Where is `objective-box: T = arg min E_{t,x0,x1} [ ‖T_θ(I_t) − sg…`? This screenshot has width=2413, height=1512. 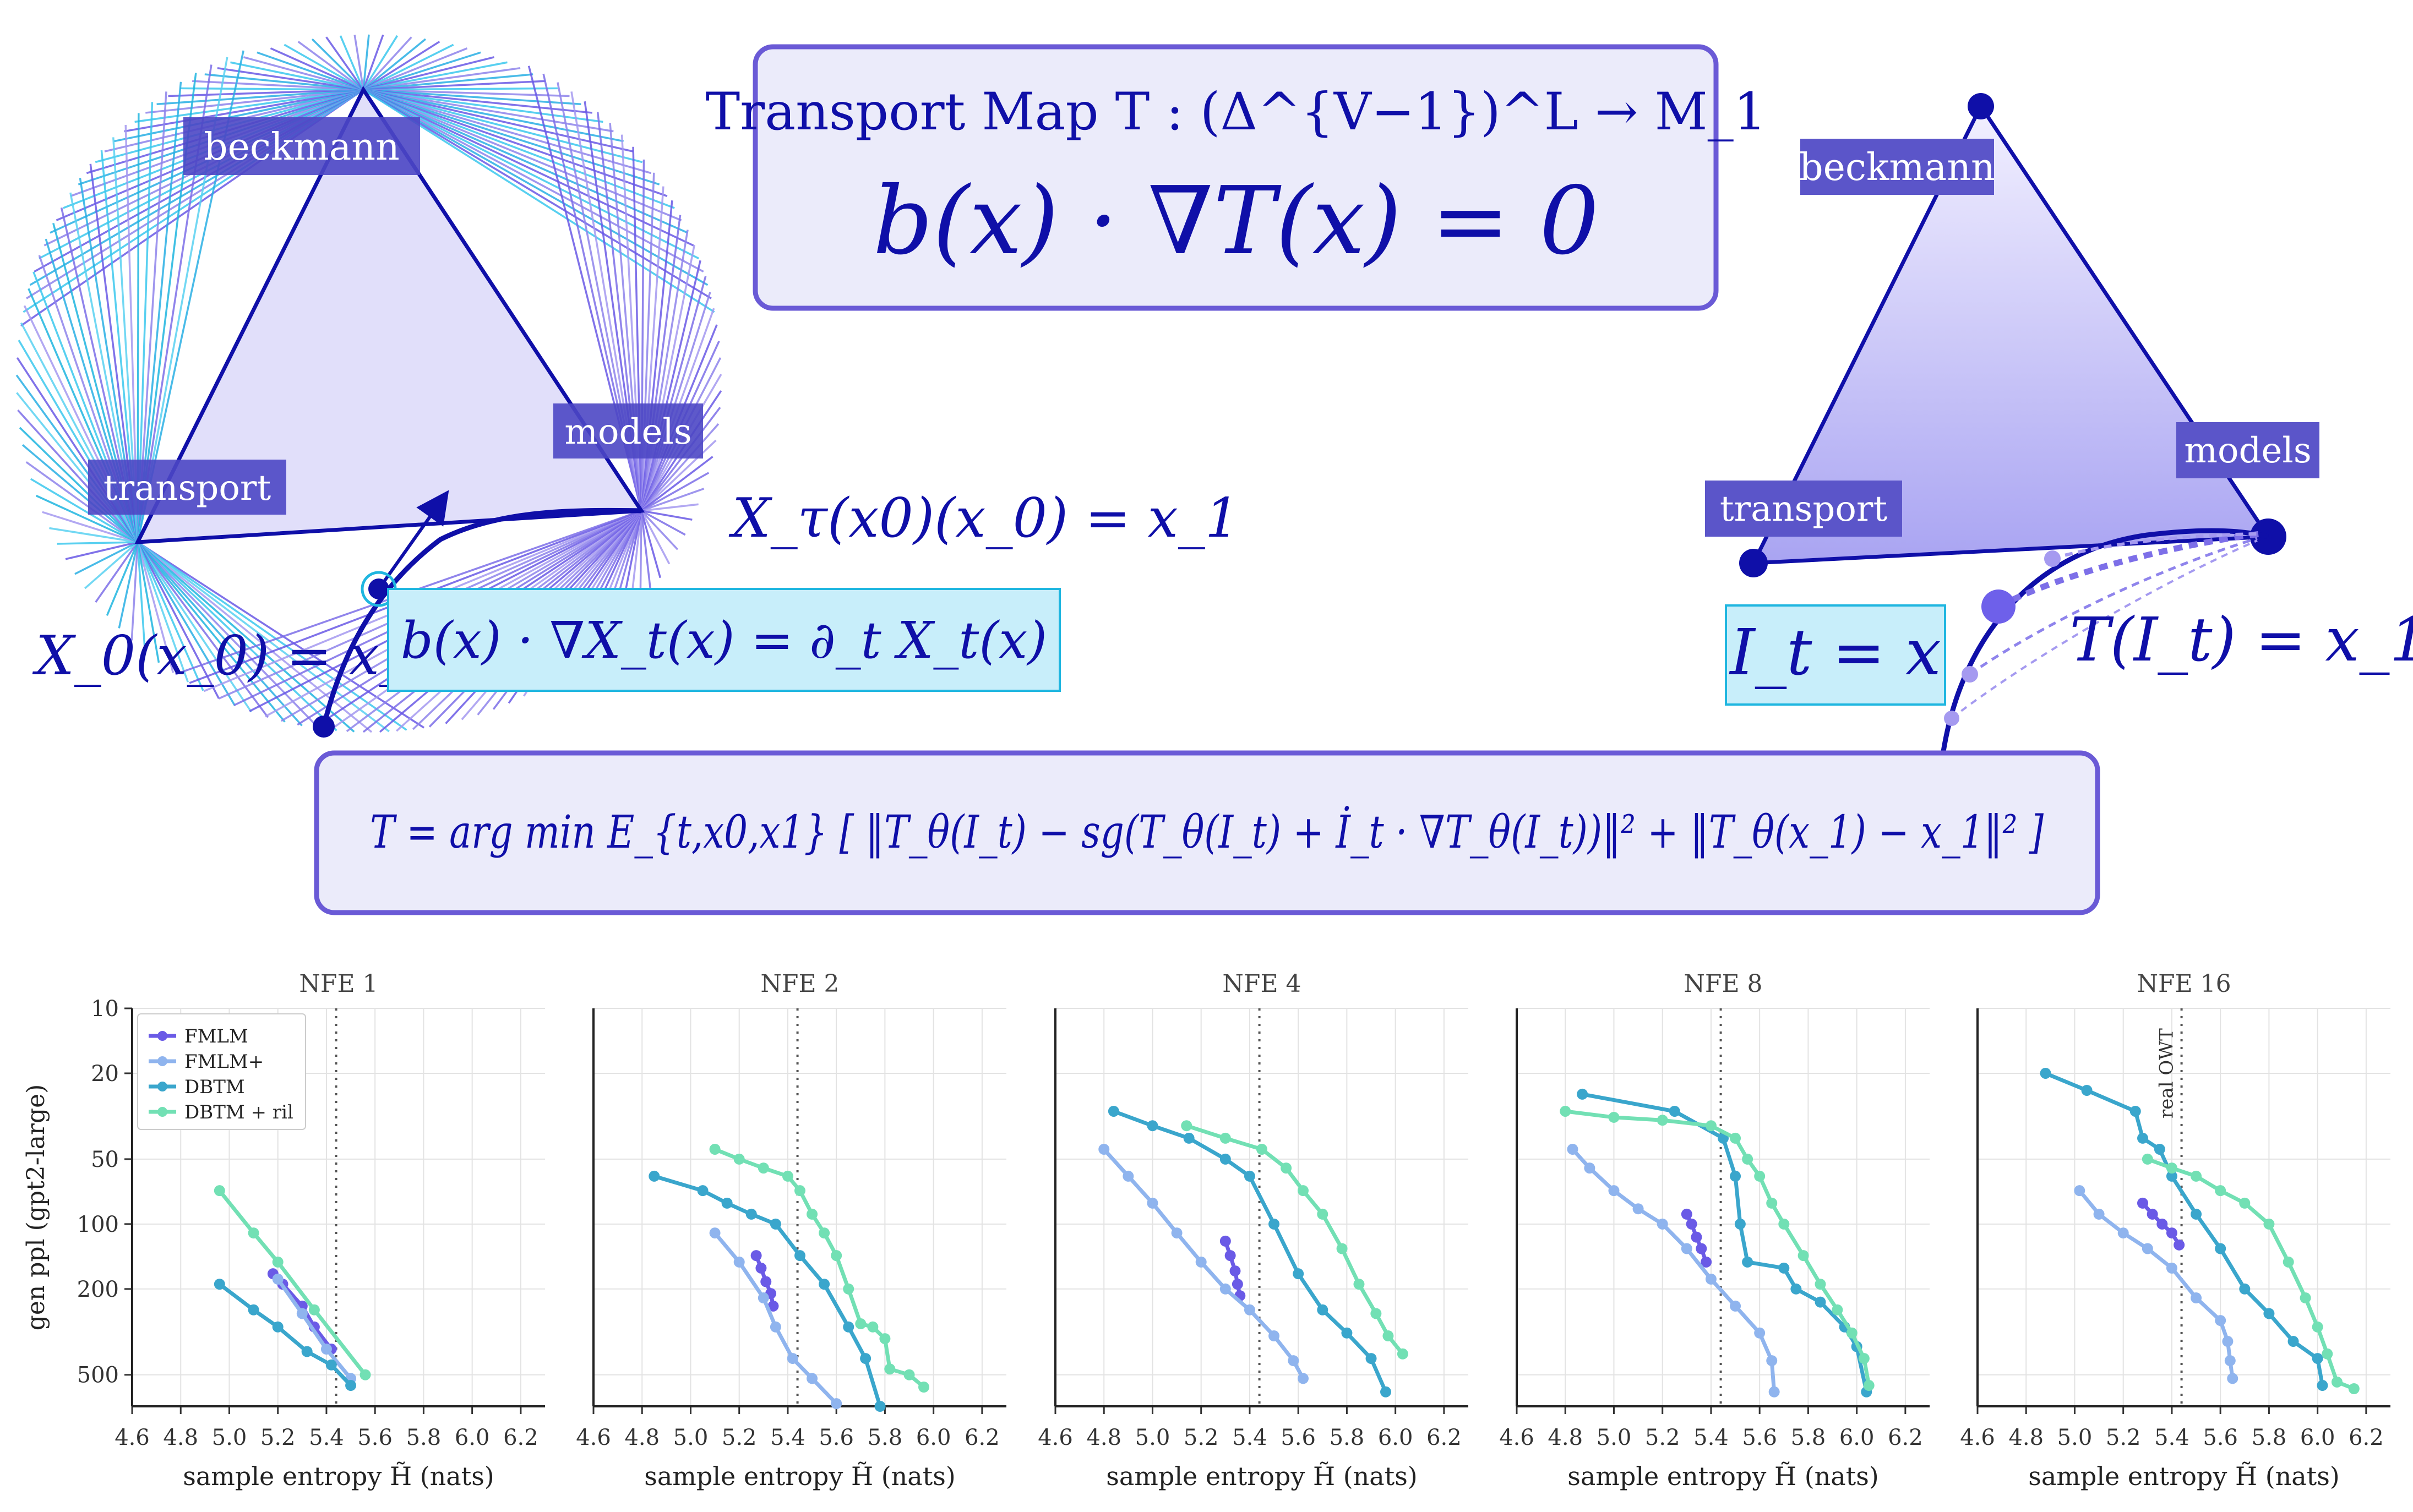 objective-box: T = arg min E_{t,x0,x1} [ ‖T_θ(I_t) − sg… is located at coordinates (1207, 832).